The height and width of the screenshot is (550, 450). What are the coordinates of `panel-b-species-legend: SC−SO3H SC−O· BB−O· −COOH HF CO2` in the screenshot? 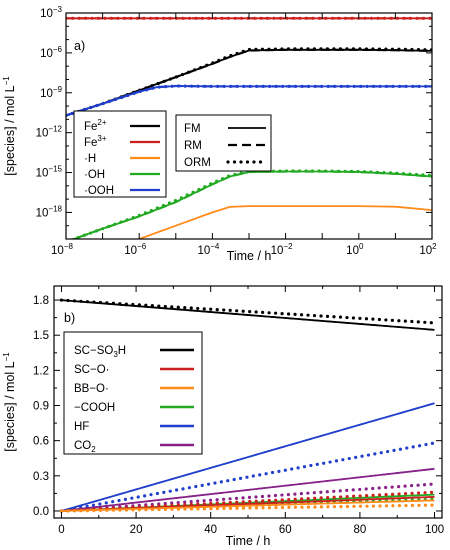 It's located at (133, 393).